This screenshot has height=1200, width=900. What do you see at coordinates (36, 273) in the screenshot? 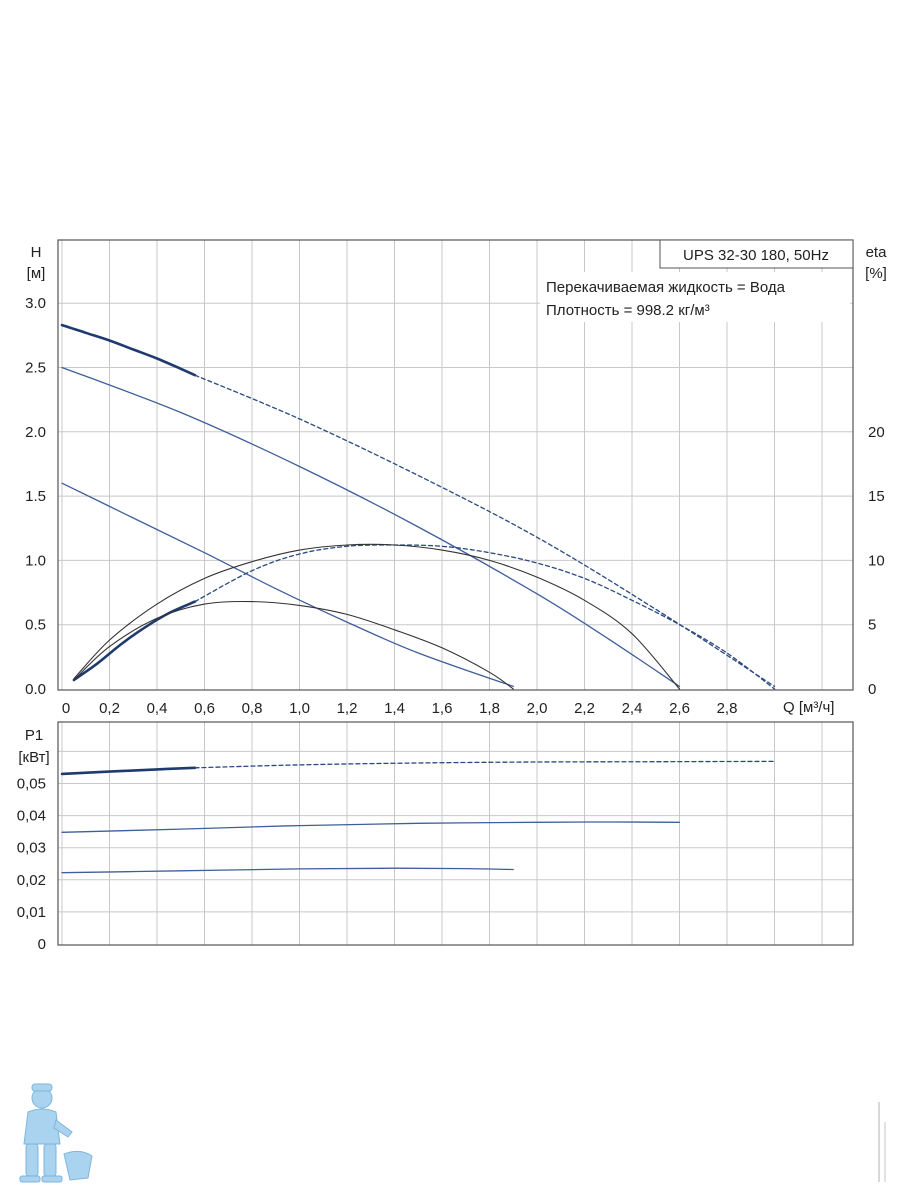
I see `y-axis-unit: [м]` at bounding box center [36, 273].